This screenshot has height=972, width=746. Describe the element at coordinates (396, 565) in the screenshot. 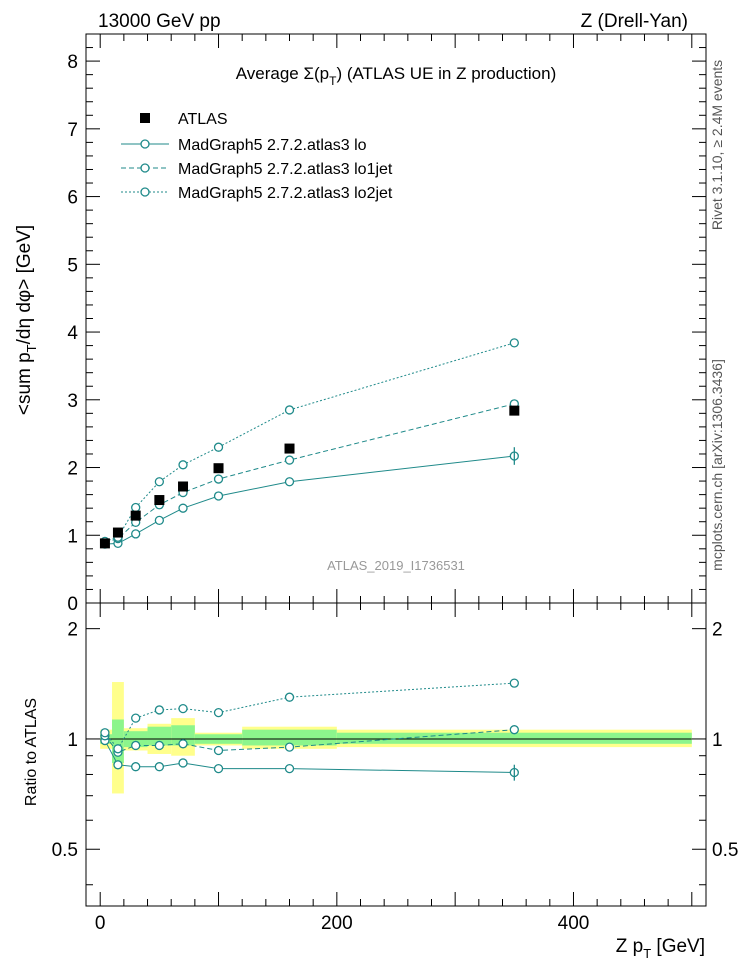

I see `watermark: ATLAS_2019_I1736531` at that location.